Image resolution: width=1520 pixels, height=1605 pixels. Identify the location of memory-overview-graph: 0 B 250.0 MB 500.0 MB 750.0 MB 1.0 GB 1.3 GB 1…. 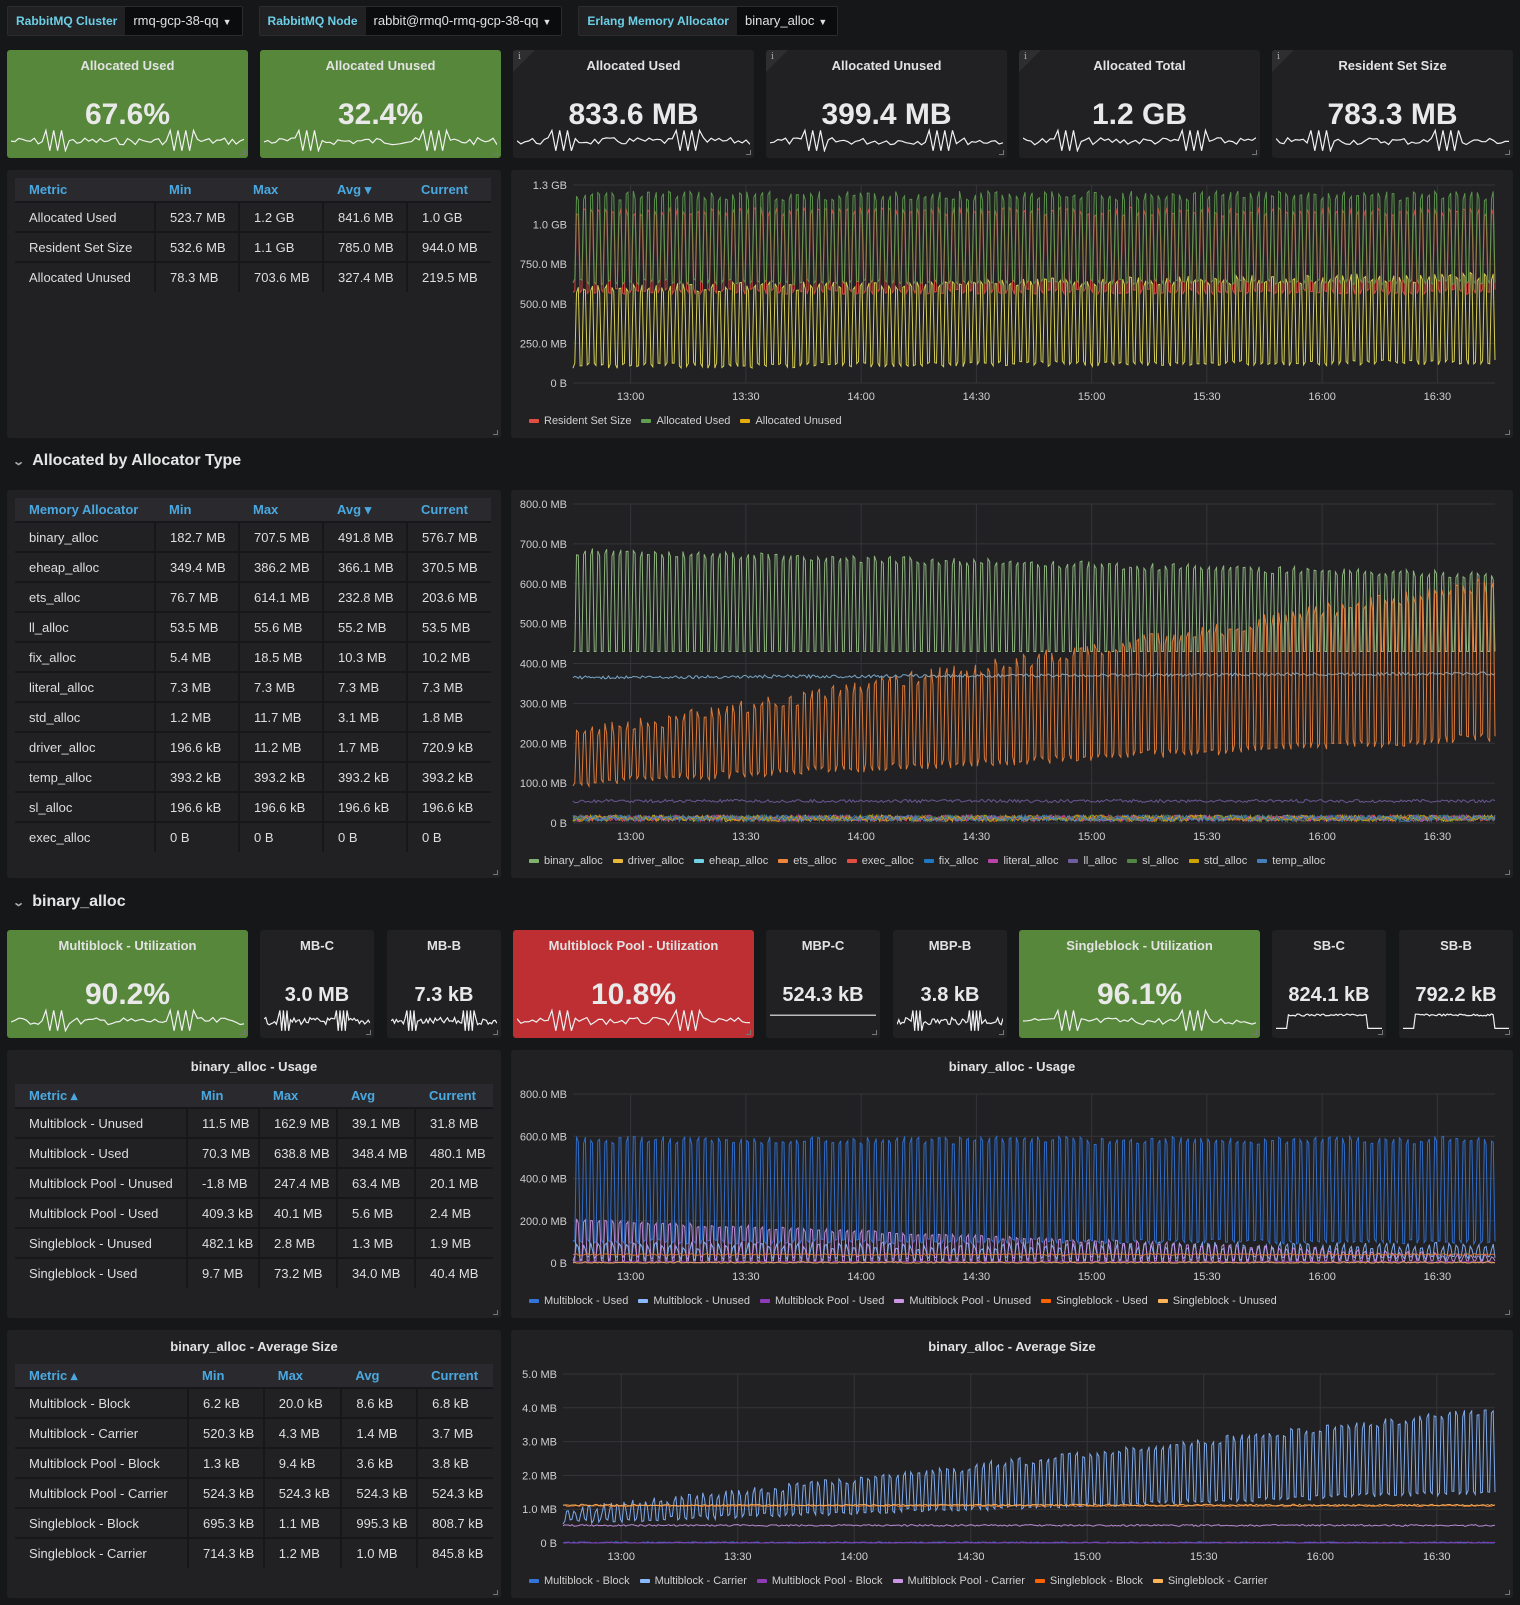
(1012, 304).